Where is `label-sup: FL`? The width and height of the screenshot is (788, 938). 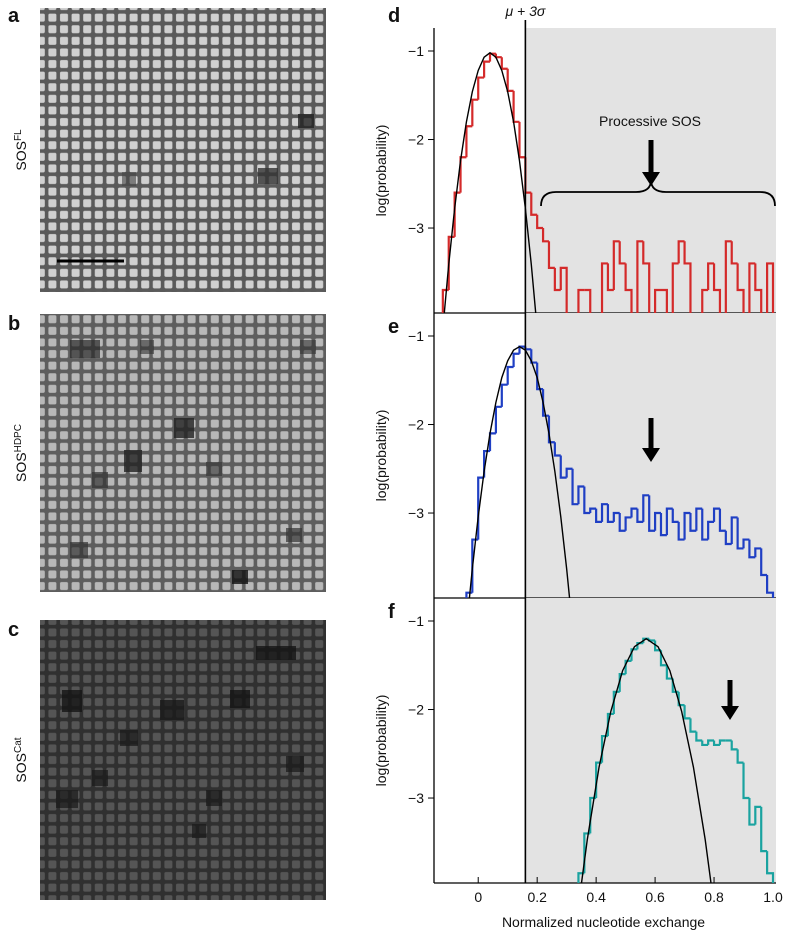
label-sup: FL is located at coordinates (18, 135).